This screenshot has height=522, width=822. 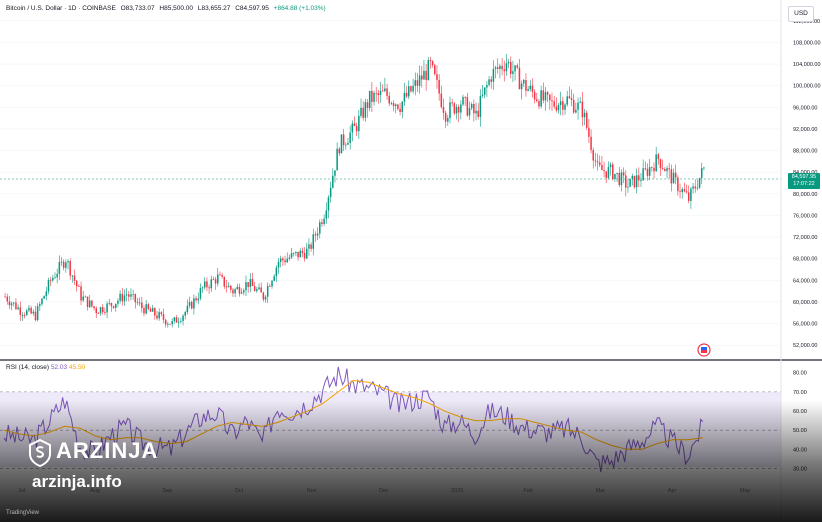 What do you see at coordinates (61, 8) in the screenshot?
I see `symbol-name: Bitcoin / U.S. Dollar · 1D · COINBASE` at bounding box center [61, 8].